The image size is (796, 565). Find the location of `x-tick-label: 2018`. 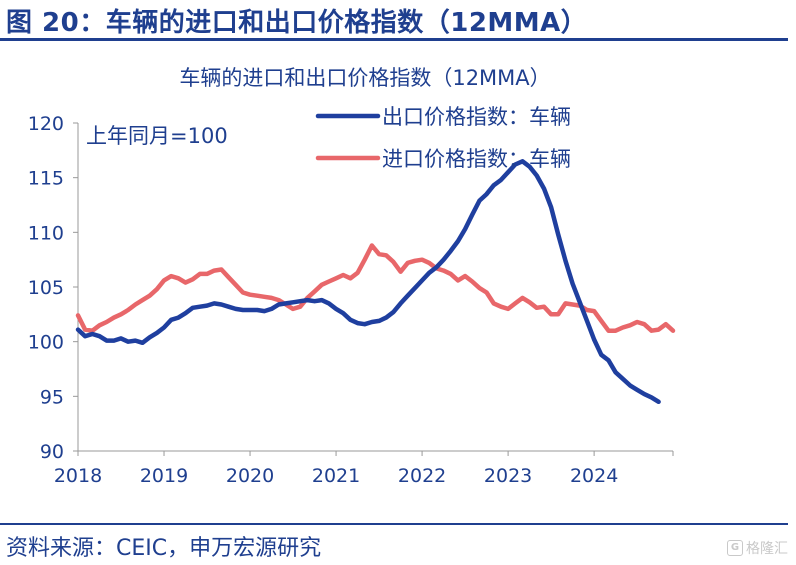

x-tick-label: 2018 is located at coordinates (78, 476).